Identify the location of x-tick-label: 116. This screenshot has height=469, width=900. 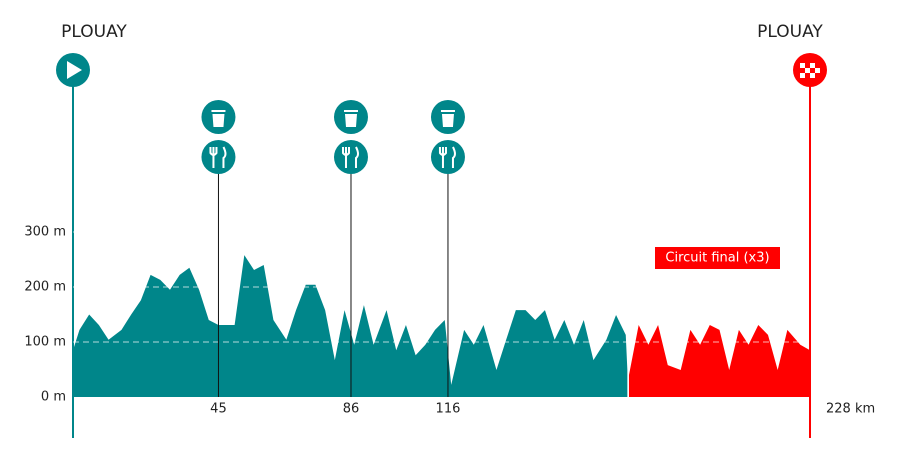
(448, 409).